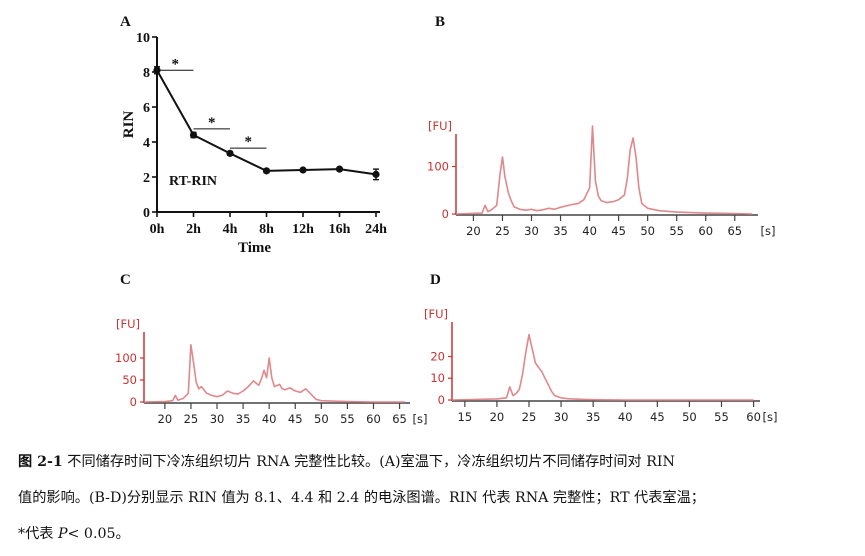 Image resolution: width=865 pixels, height=556 pixels. Describe the element at coordinates (435, 280) in the screenshot. I see `panel-label-d: D` at that location.